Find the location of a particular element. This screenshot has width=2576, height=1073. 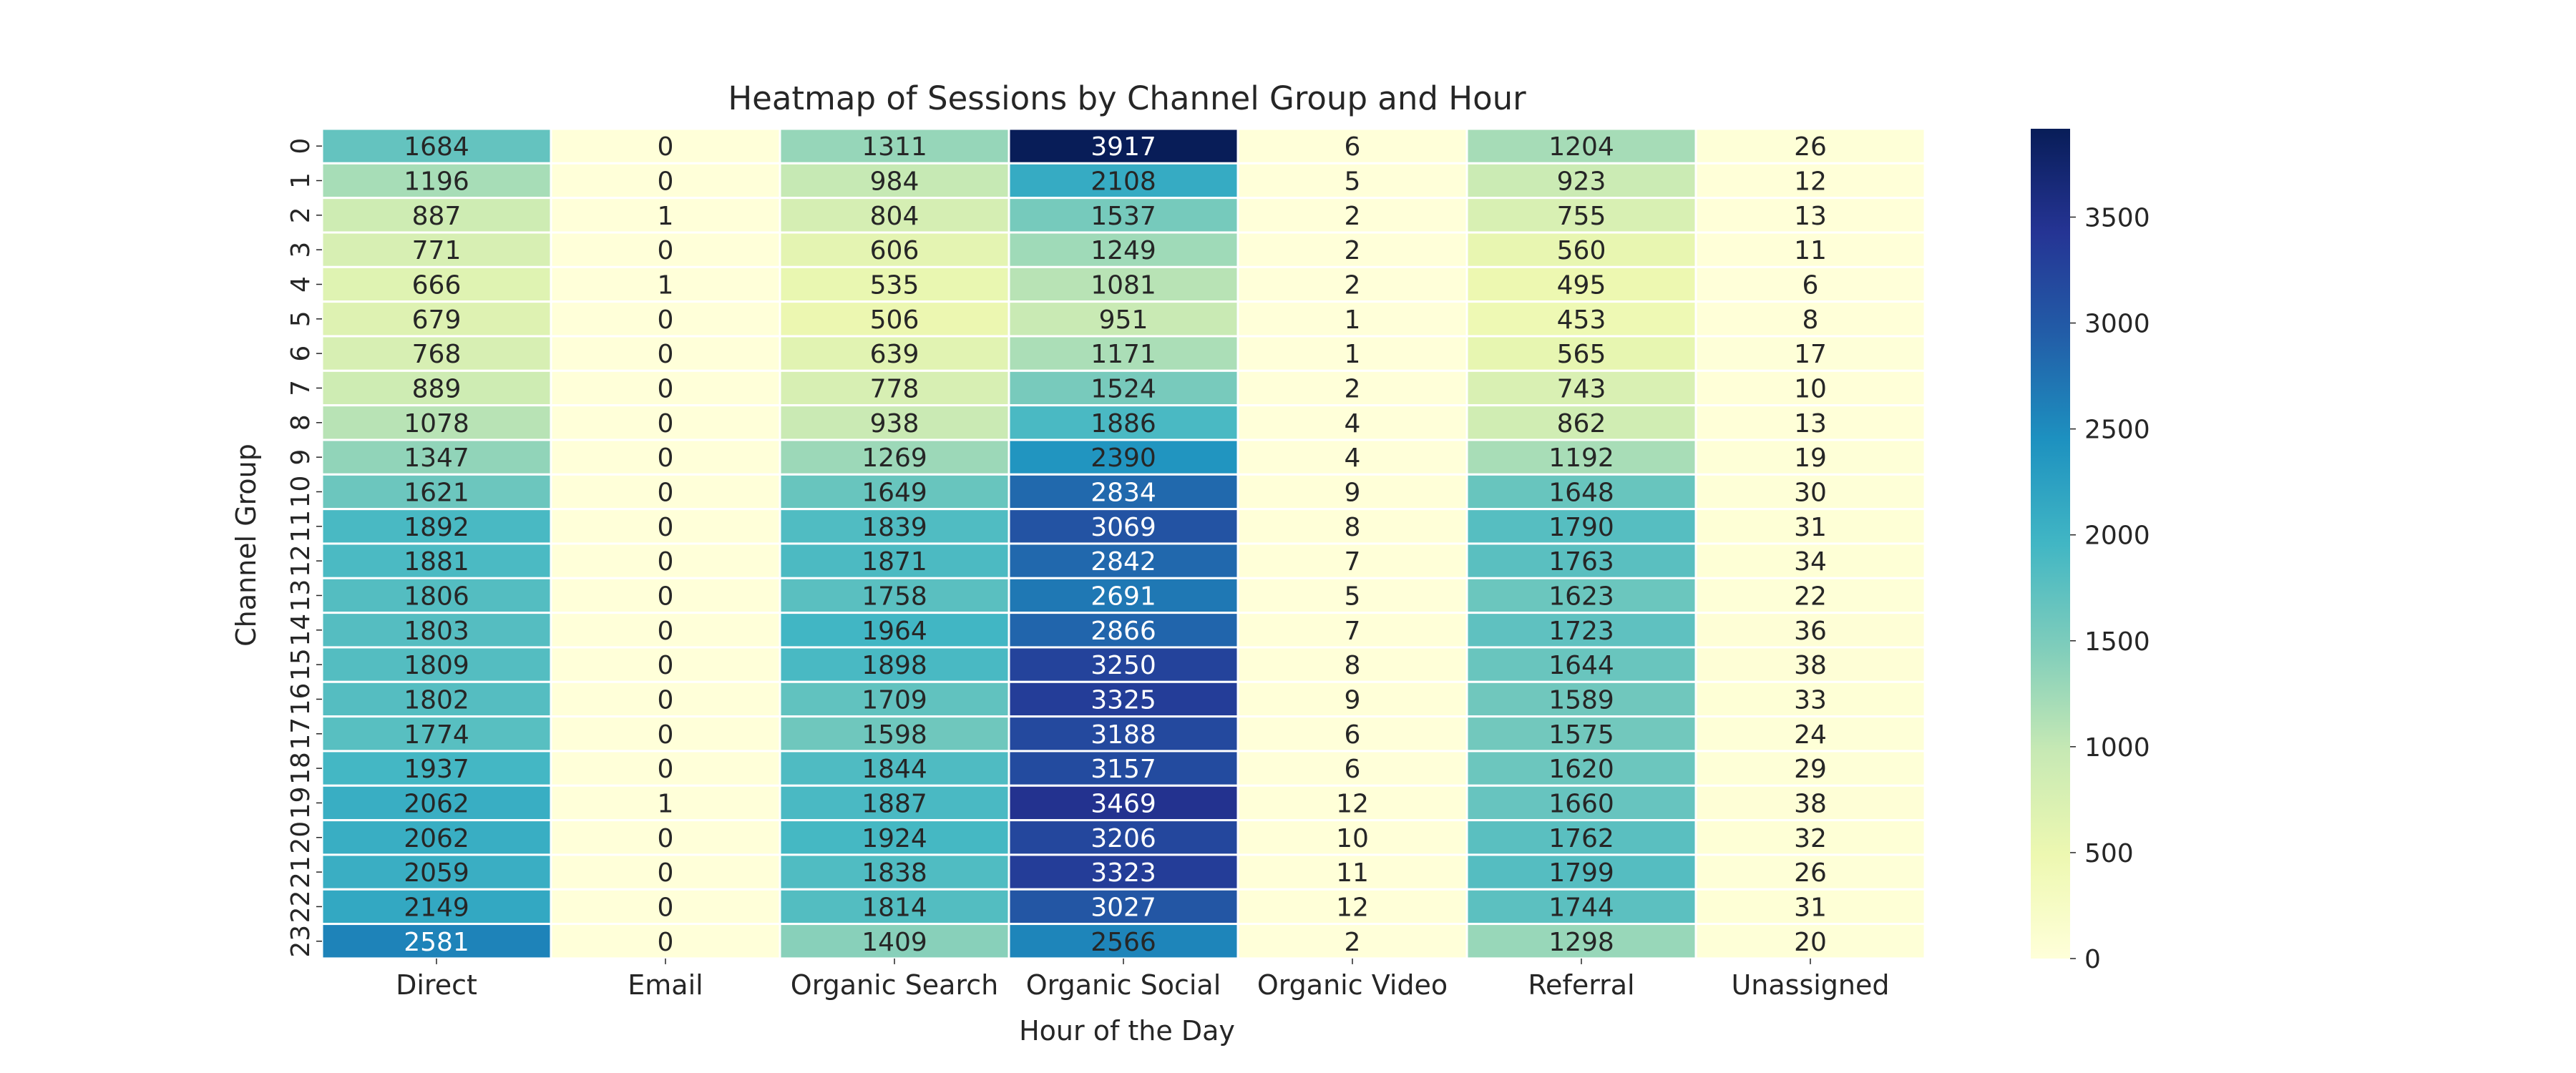

y-tick-label: 13 is located at coordinates (301, 595).